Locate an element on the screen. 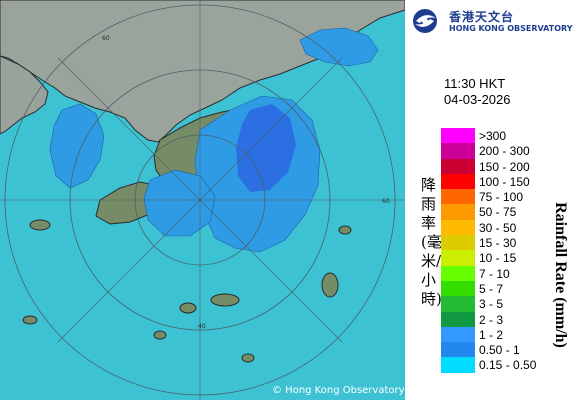 This screenshot has width=577, height=400. legend-row: 30 - 50 is located at coordinates (507, 227).